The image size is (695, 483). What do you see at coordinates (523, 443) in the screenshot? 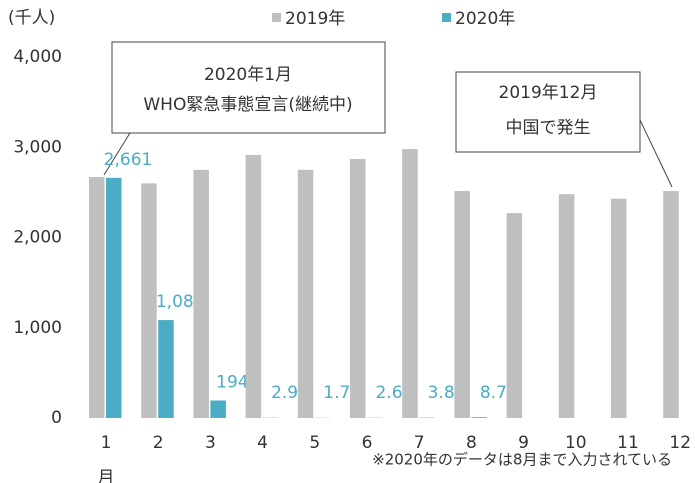
I see `x-tick-label: 9` at bounding box center [523, 443].